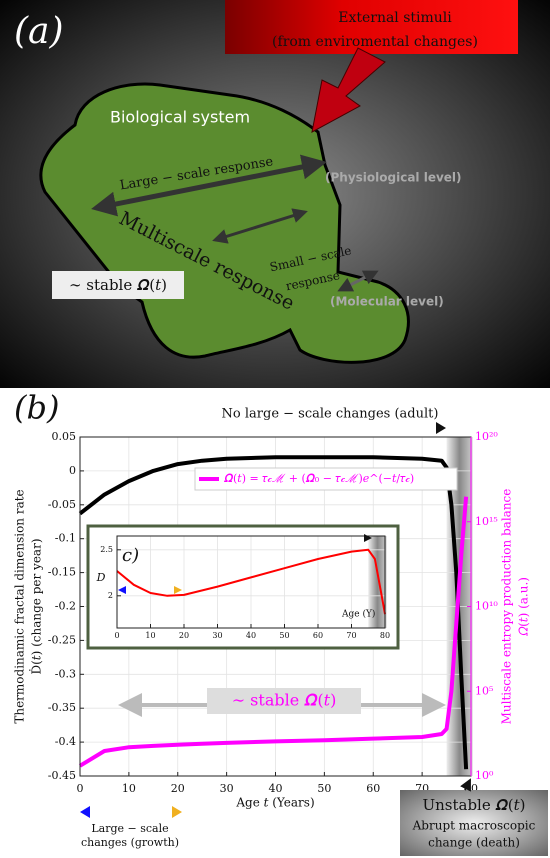 The width and height of the screenshot is (550, 858). I want to click on y-tick-label: 0.05, so click(64, 436).